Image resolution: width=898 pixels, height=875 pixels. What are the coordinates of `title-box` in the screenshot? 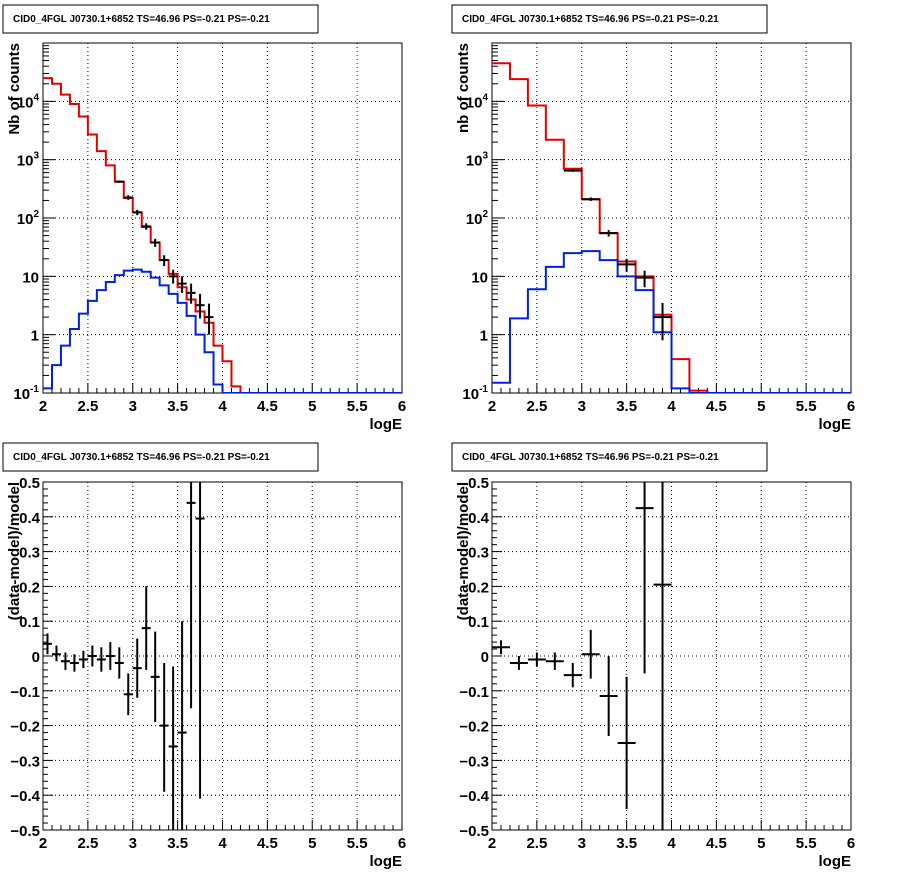 It's located at (609, 457).